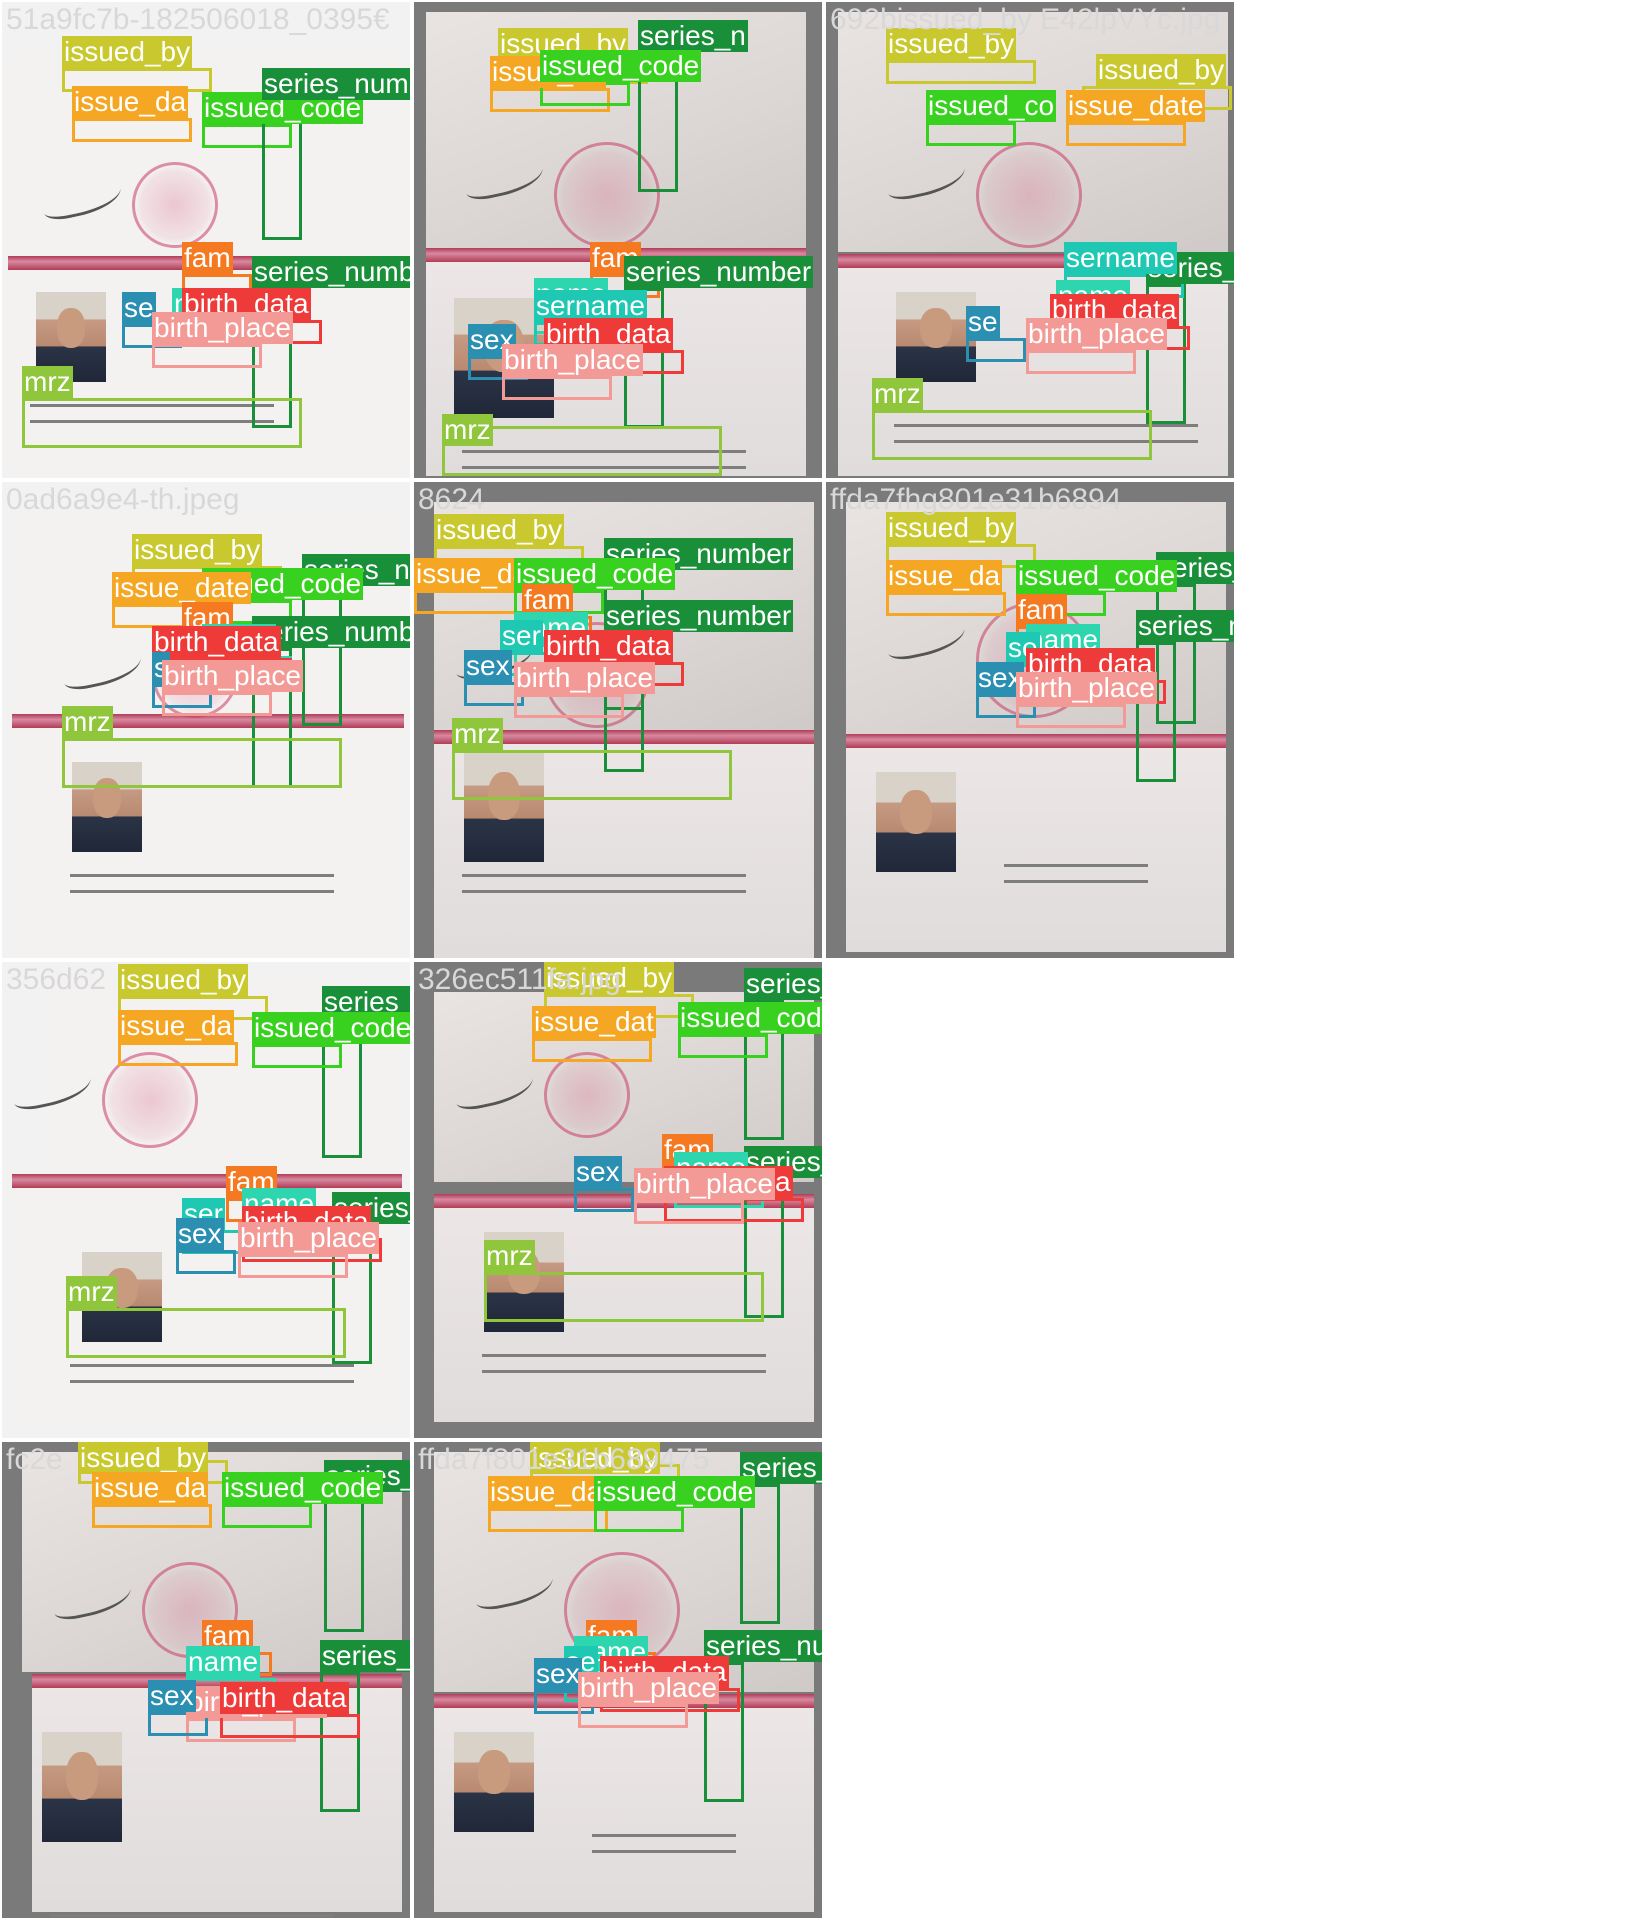 Image resolution: width=1648 pixels, height=1920 pixels. I want to click on image-filename: 51a9fc7b-182506018_0395€, so click(198, 19).